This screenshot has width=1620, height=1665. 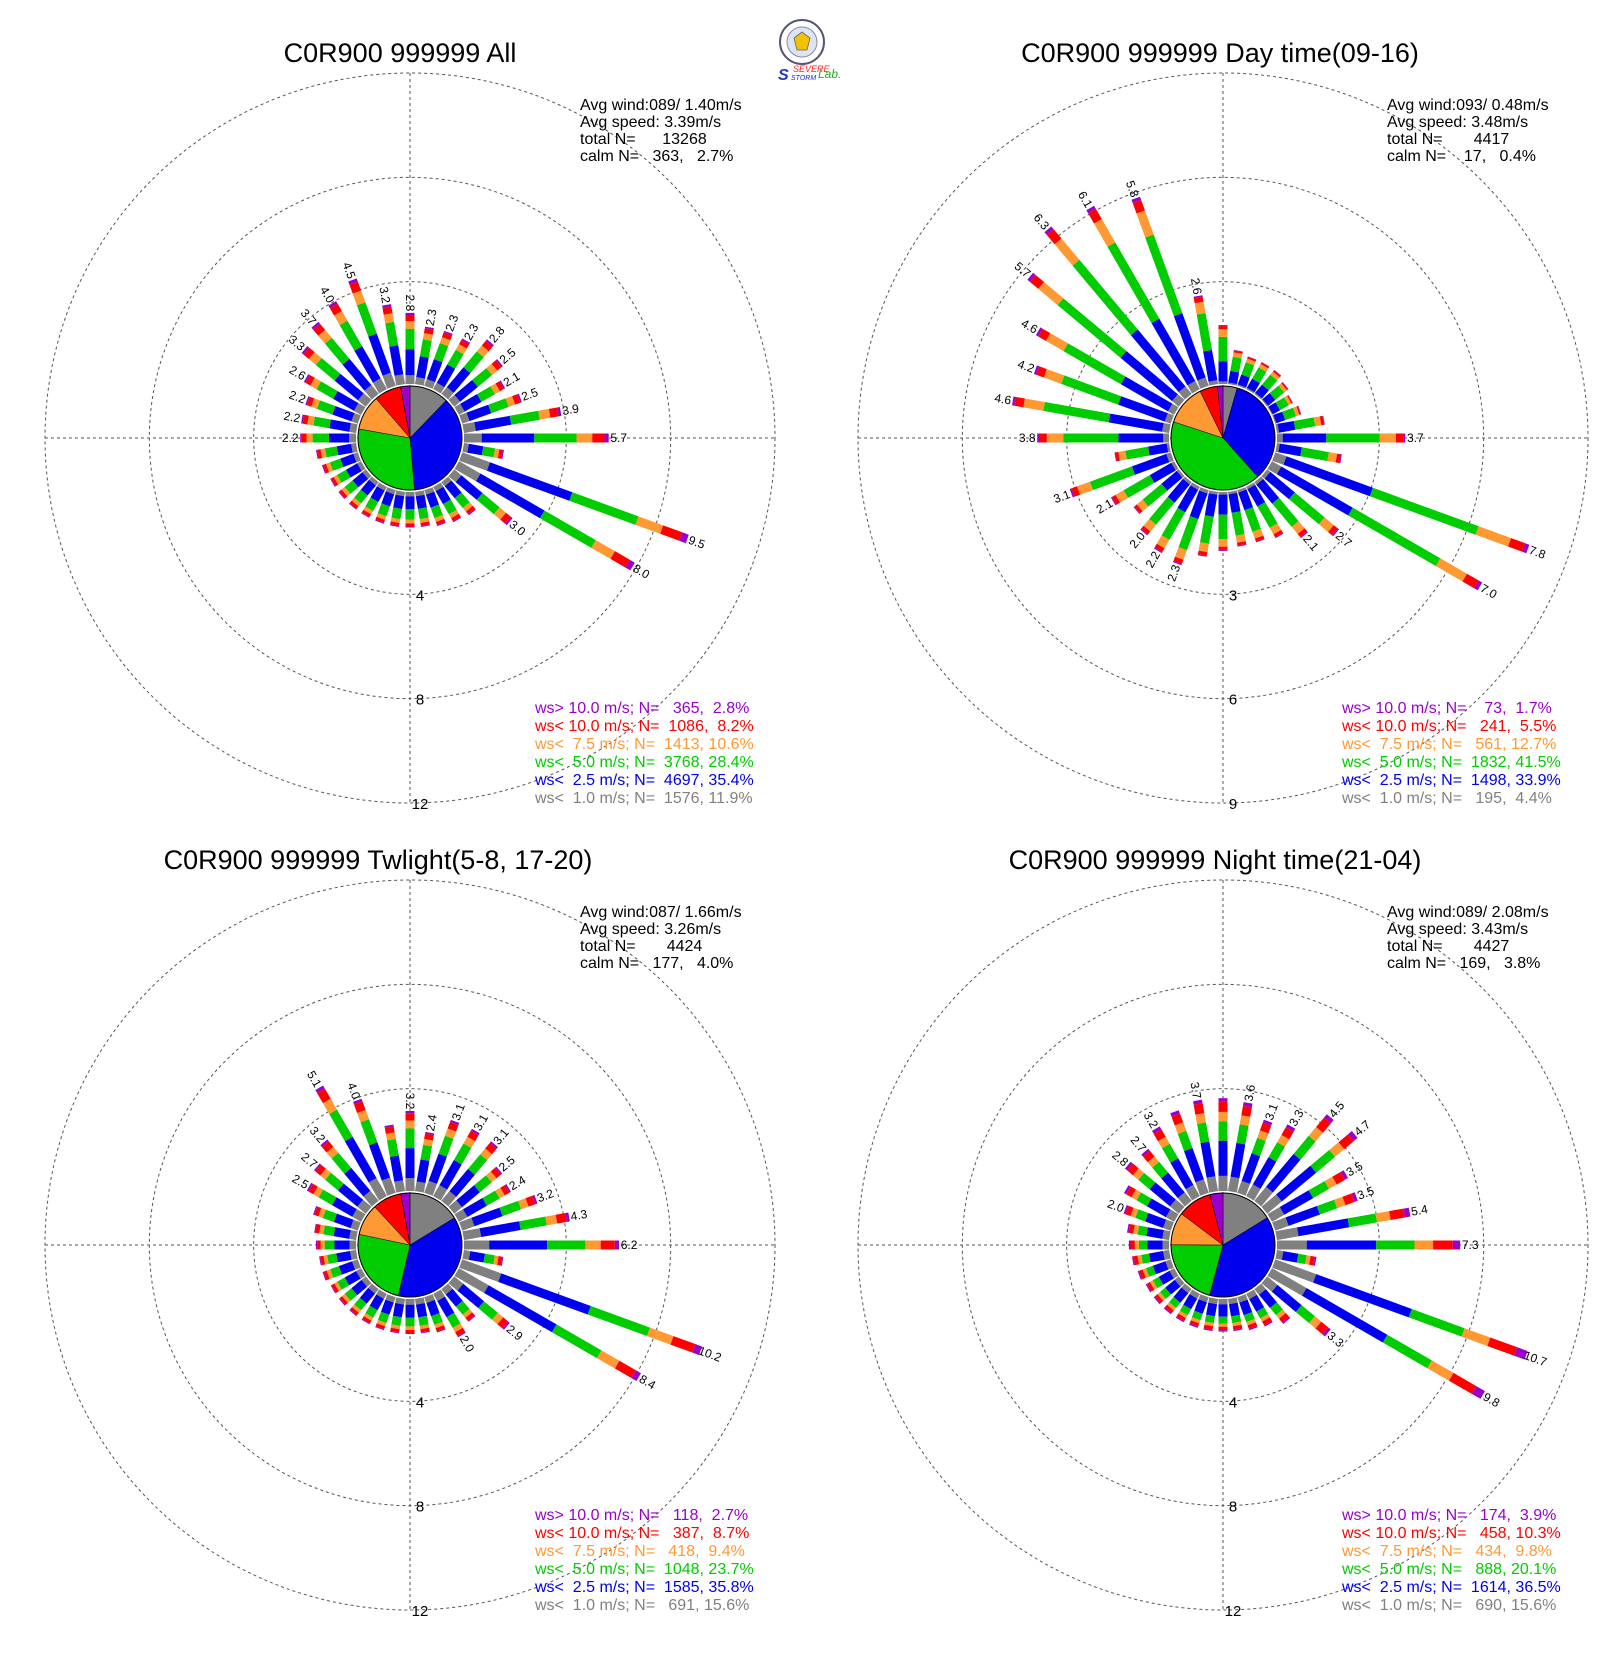 What do you see at coordinates (1451, 762) in the screenshot?
I see `legend-entry: ws< 5.0 m/s; N= 1832, 41.5%` at bounding box center [1451, 762].